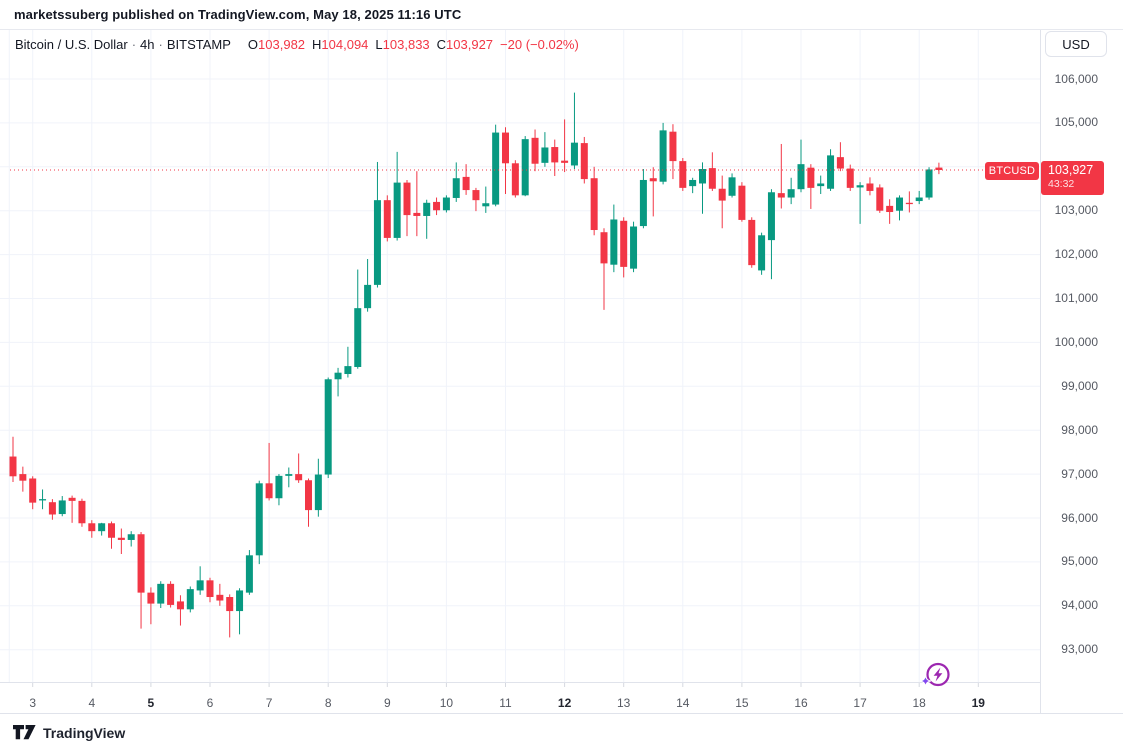 The image size is (1123, 751). What do you see at coordinates (1076, 122) in the screenshot?
I see `price-axis-label: 105,000` at bounding box center [1076, 122].